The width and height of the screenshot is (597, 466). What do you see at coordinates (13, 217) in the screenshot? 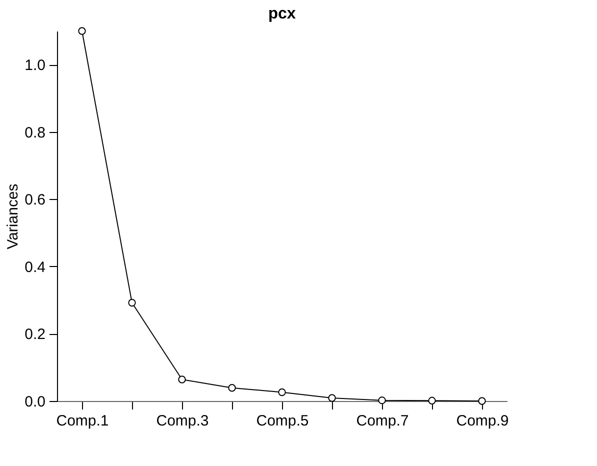
I see `y-axis-title: Variances` at bounding box center [13, 217].